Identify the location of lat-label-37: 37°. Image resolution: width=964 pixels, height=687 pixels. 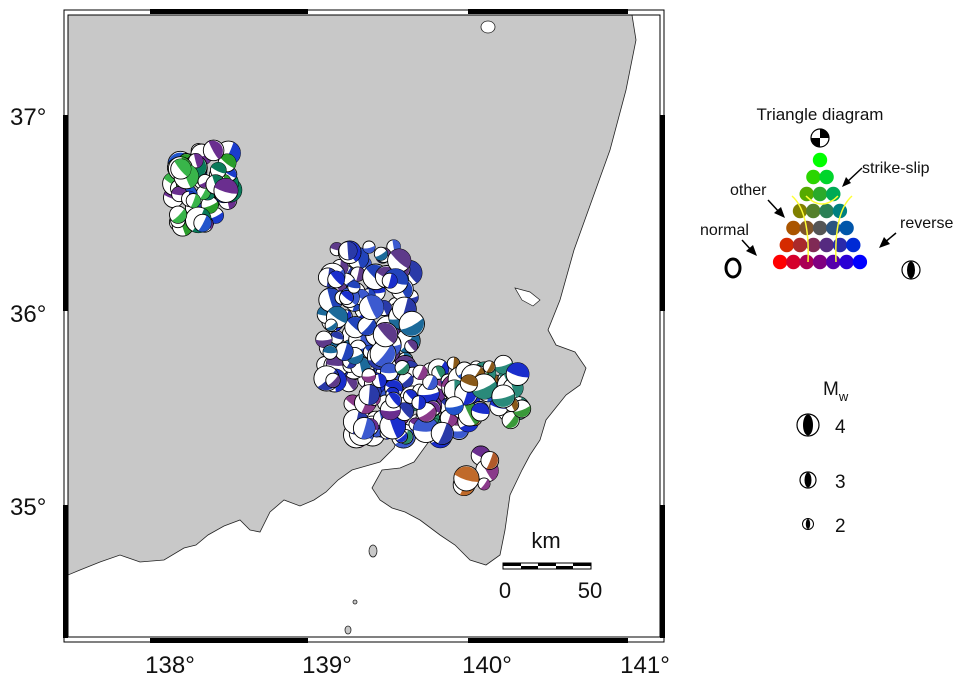
(28, 117).